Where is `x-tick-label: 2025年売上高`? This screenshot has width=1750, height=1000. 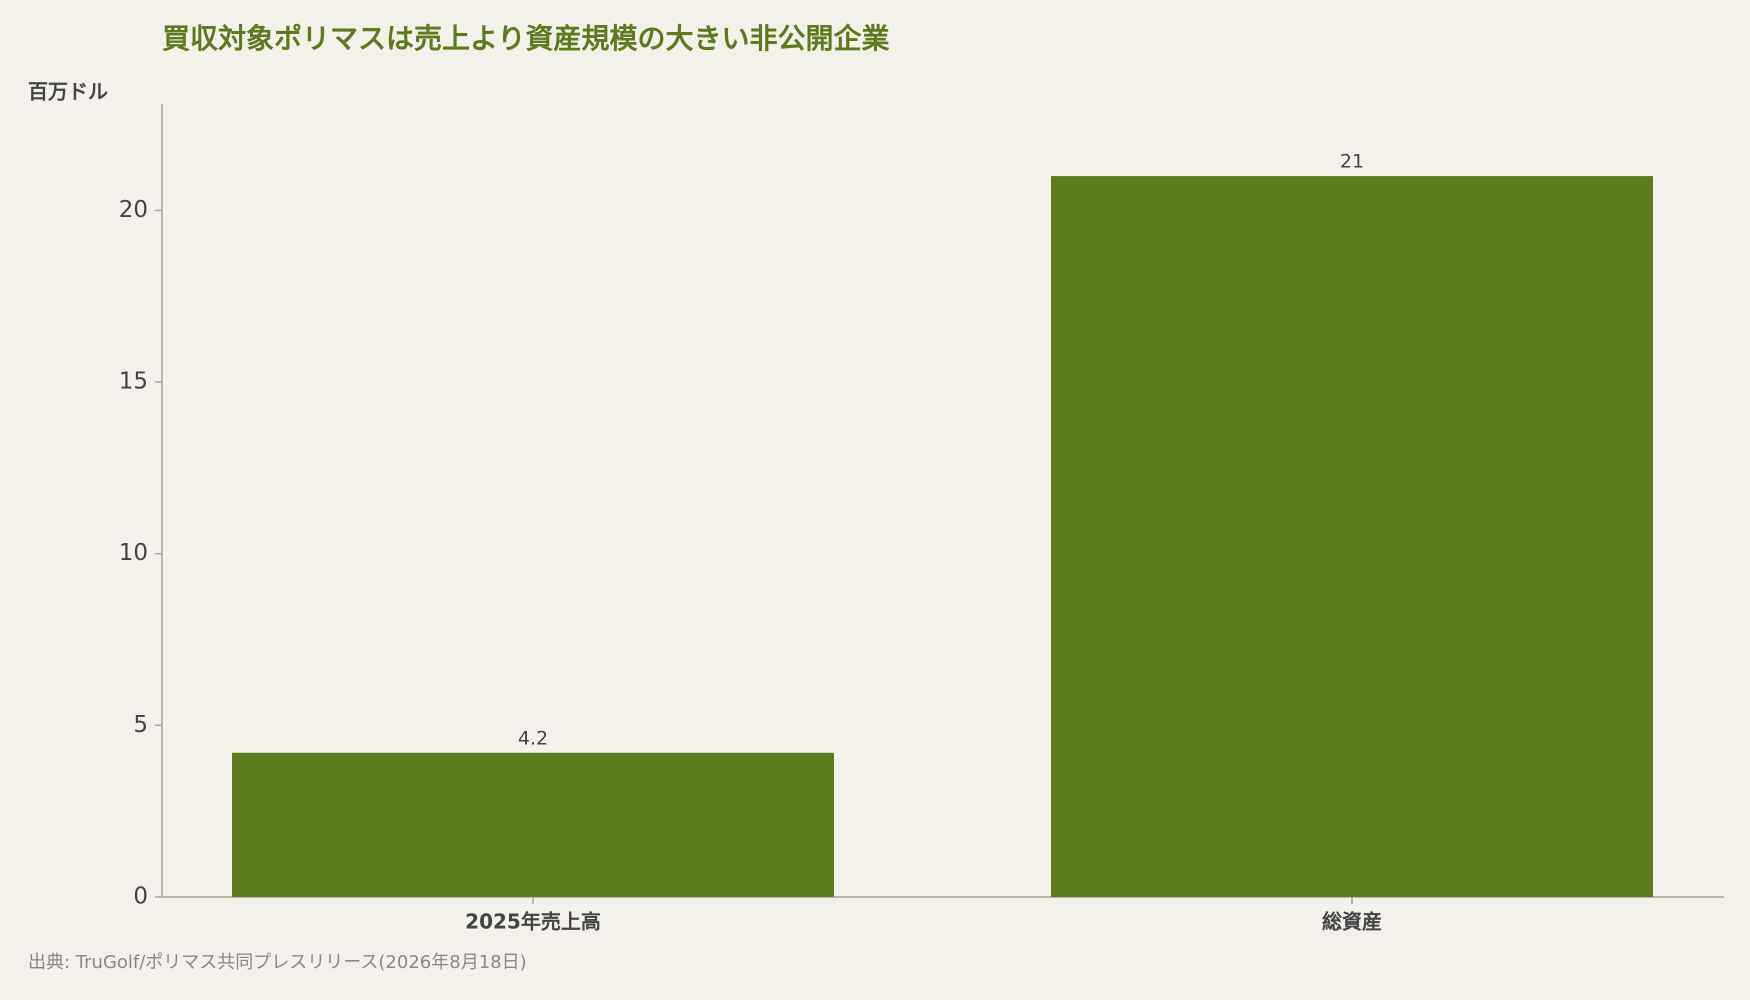 x-tick-label: 2025年売上高 is located at coordinates (533, 922).